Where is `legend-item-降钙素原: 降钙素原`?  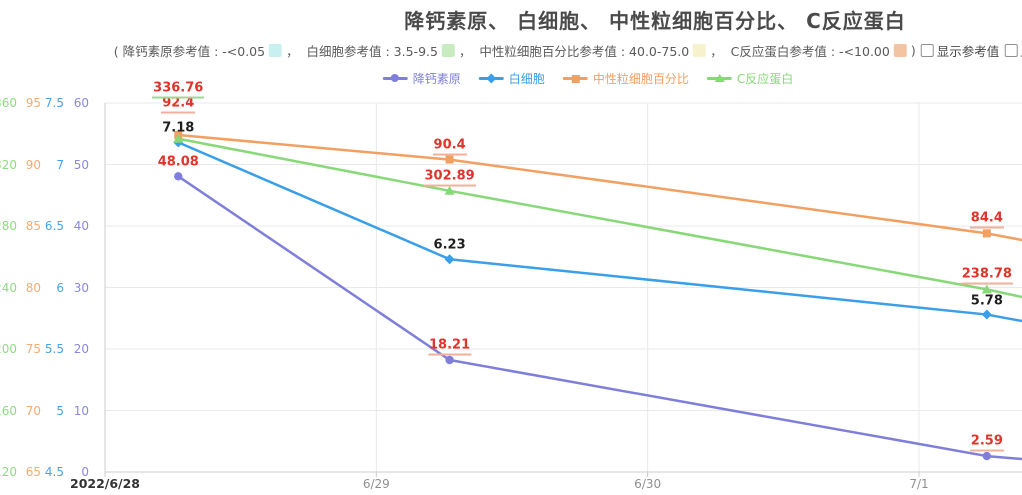
legend-item-降钙素原: 降钙素原 is located at coordinates (421, 78).